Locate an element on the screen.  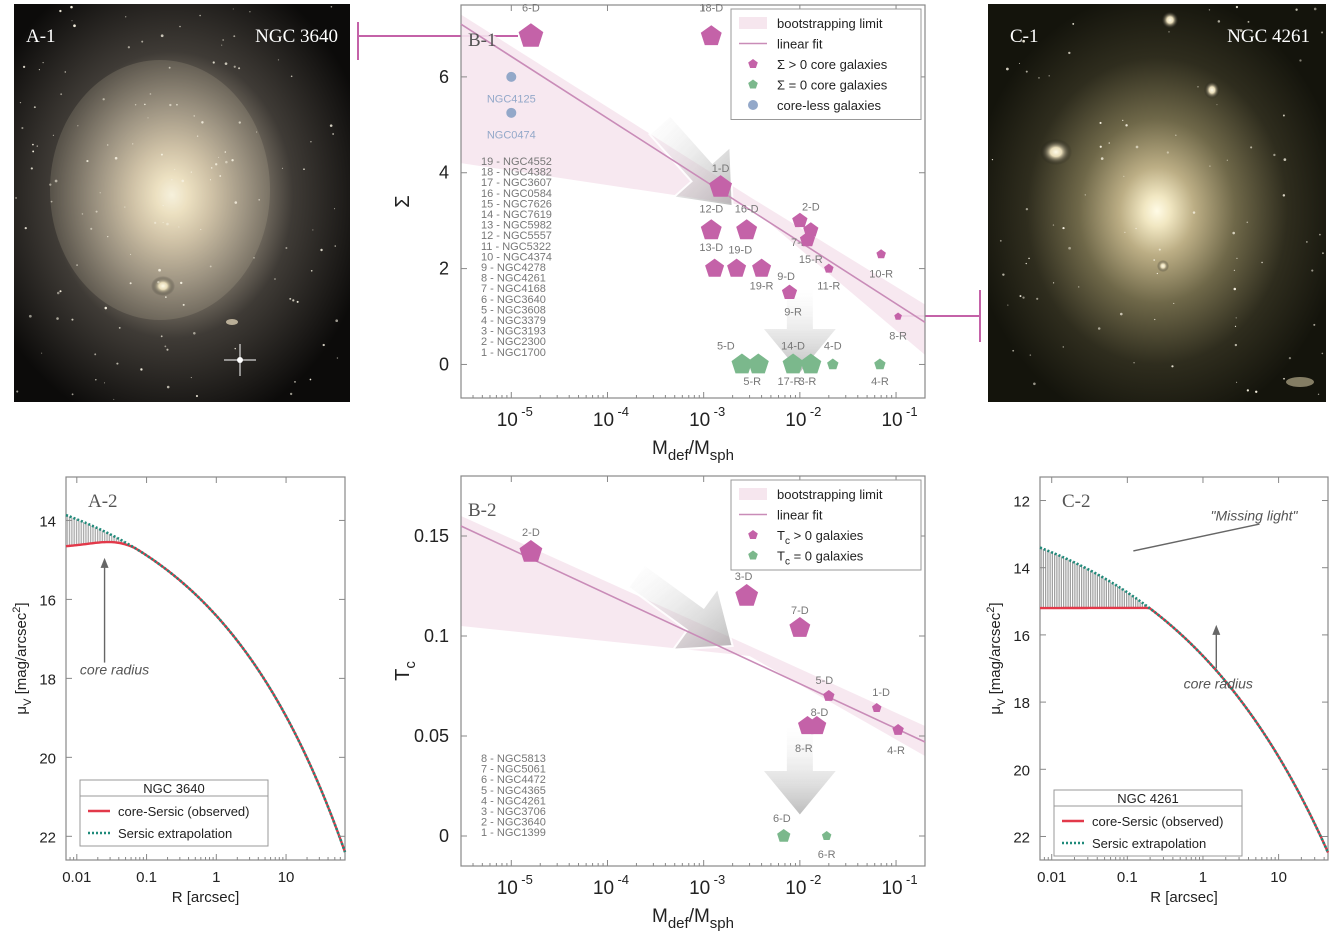
galaxy-list-item: 1 - NGC1700 is located at coordinates (513, 353).